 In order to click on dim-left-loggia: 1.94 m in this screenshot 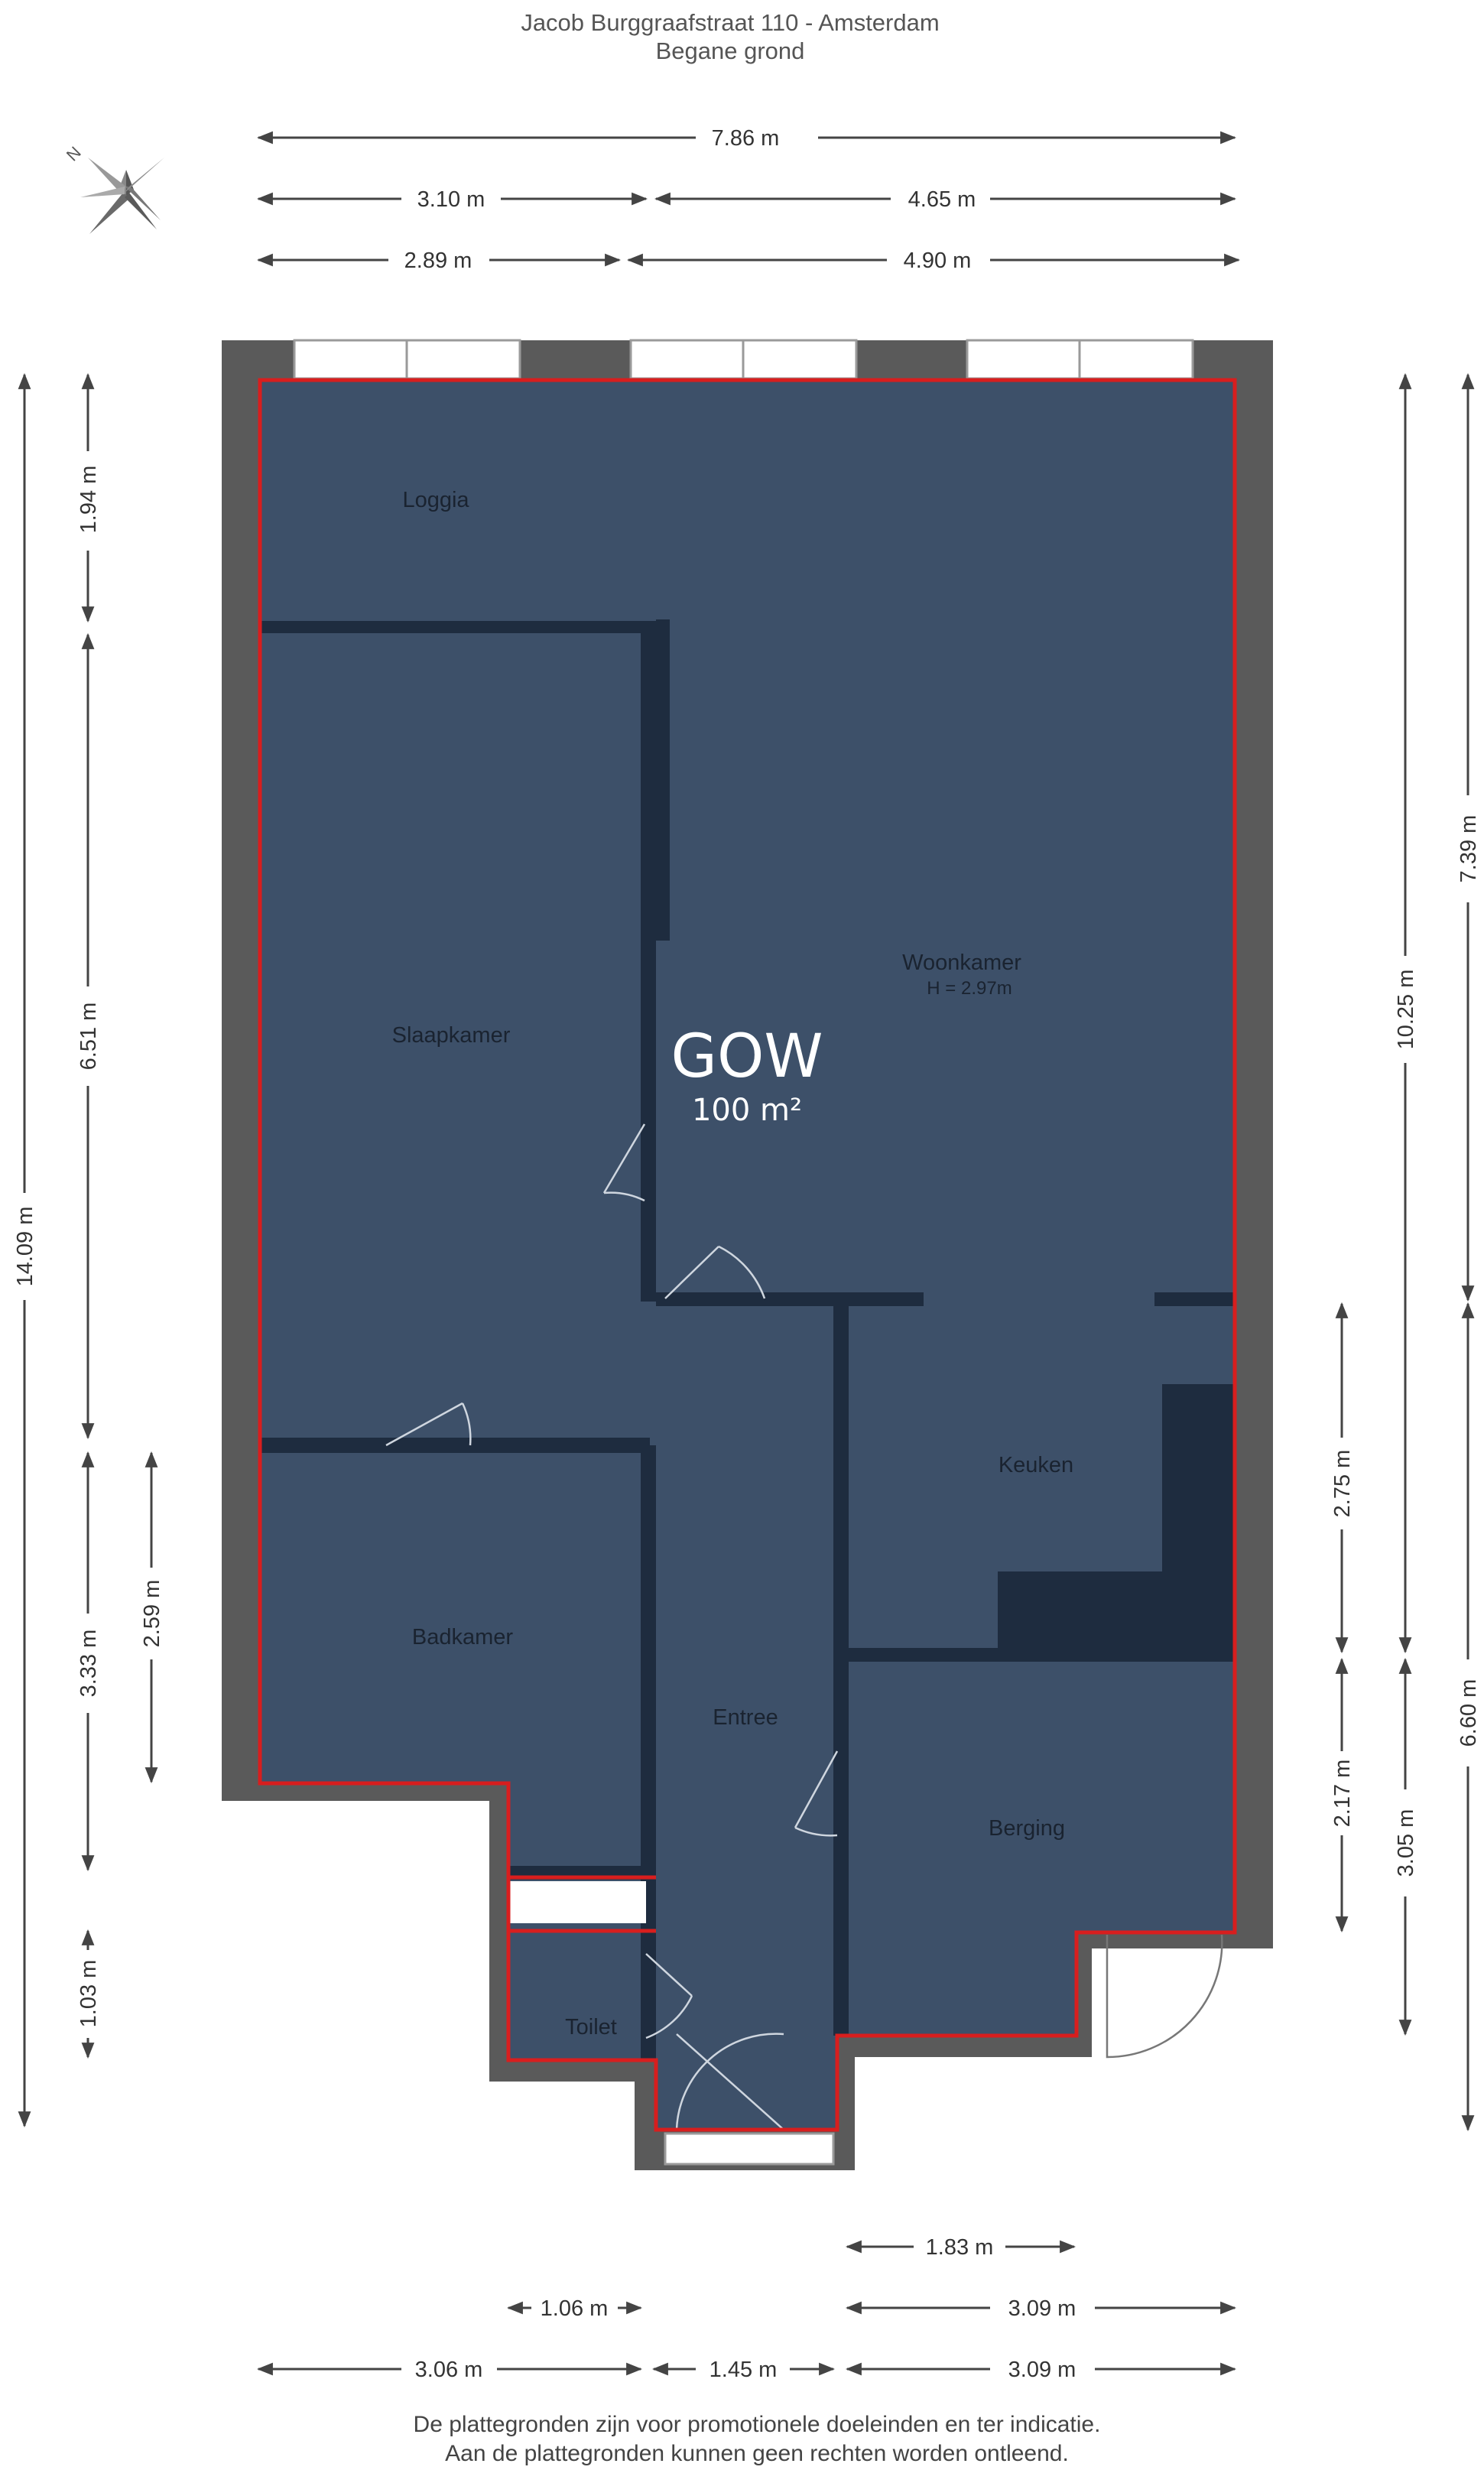, I will do `click(88, 500)`.